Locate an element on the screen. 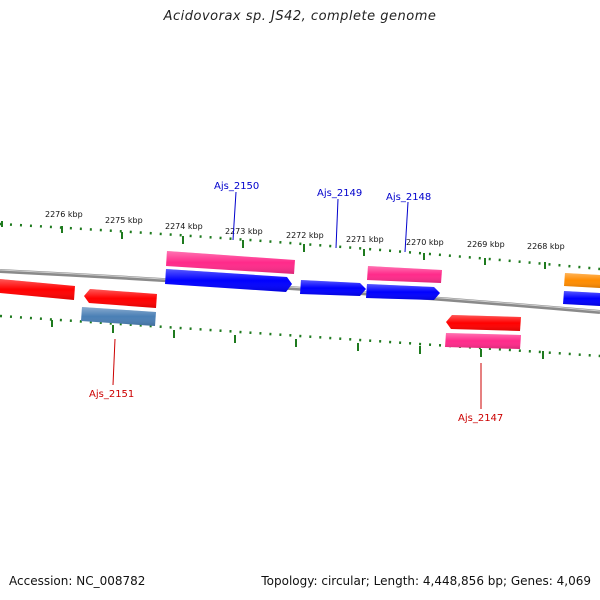 The height and width of the screenshot is (600, 600). scale-label-2271: 2271 kbp is located at coordinates (365, 239).